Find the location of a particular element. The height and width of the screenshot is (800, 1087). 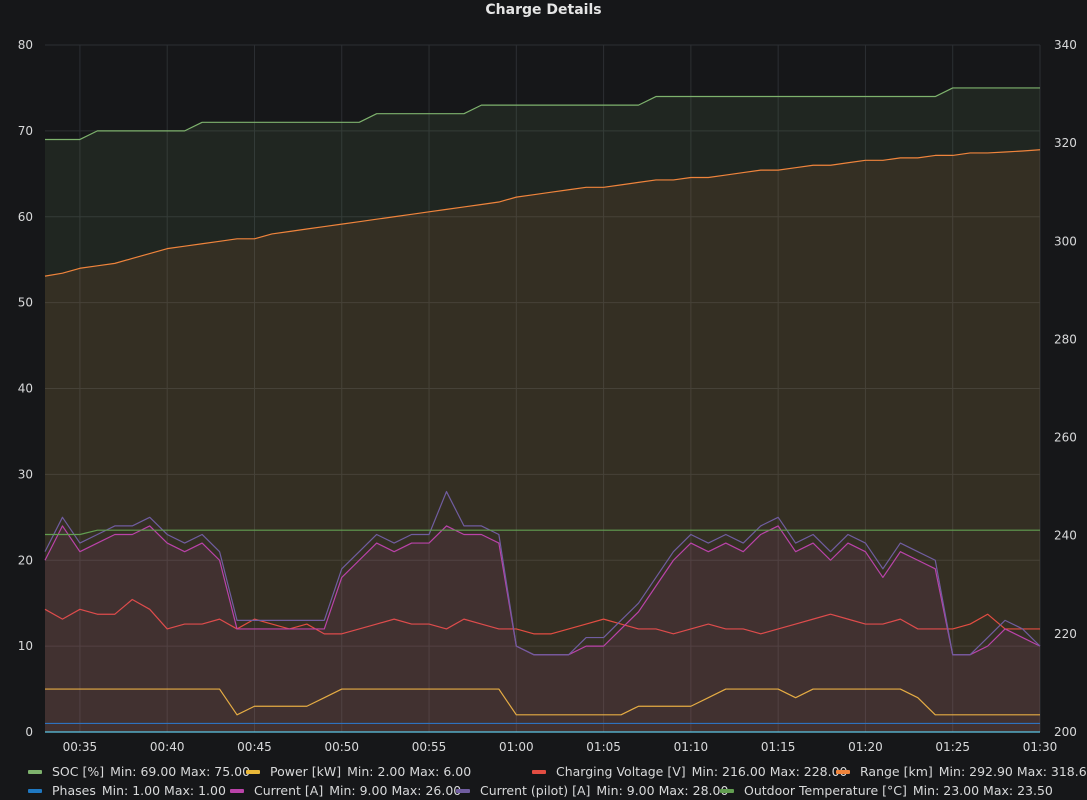

x-tick-label: 00:35 is located at coordinates (80, 747).